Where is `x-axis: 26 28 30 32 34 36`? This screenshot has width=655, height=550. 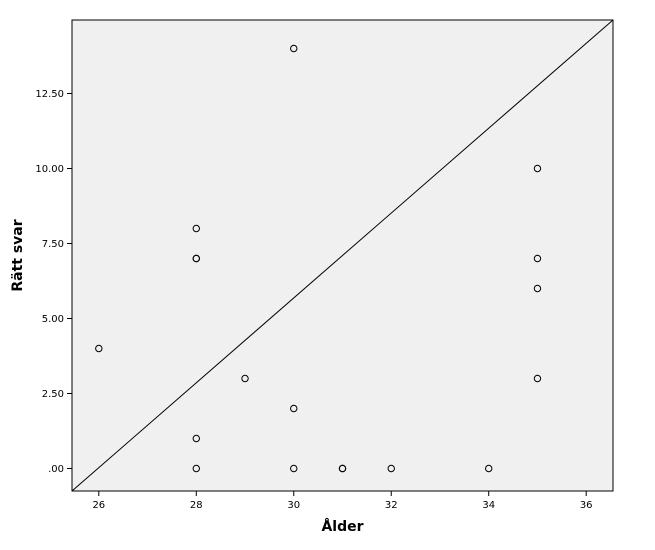
x-axis: 26 28 30 32 34 36 is located at coordinates (342, 501).